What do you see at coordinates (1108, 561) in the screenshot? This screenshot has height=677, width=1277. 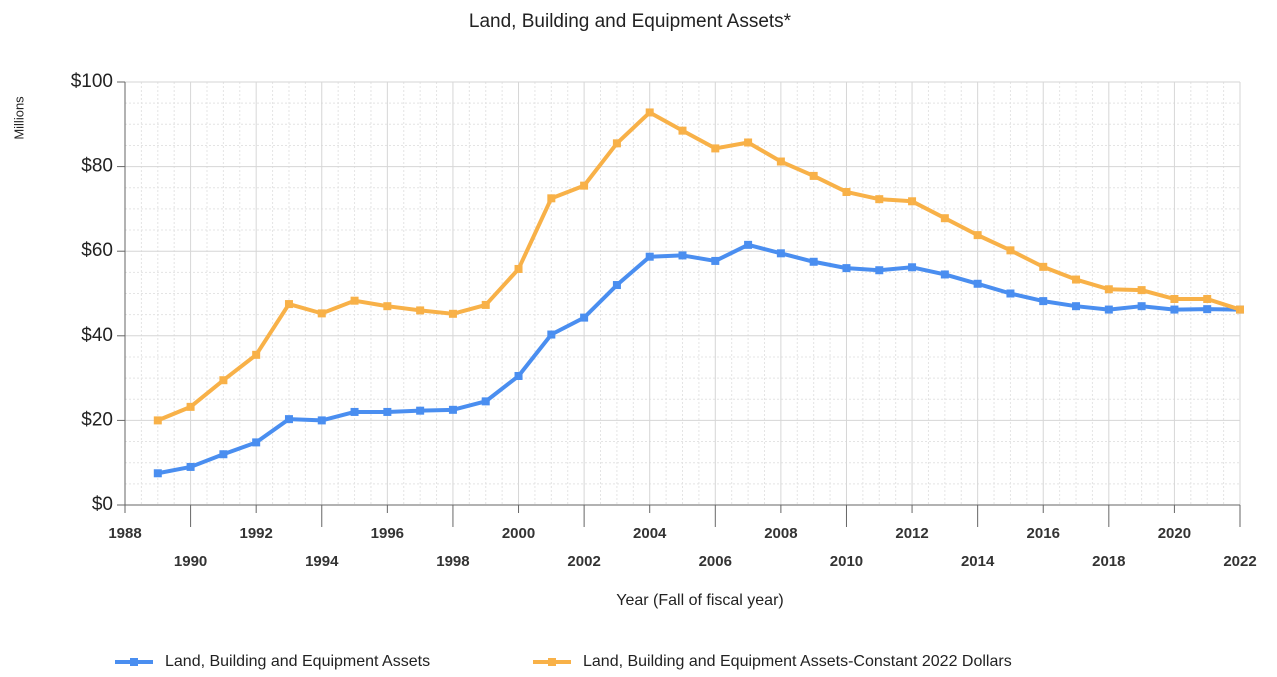 I see `x-tick-label: 2018` at bounding box center [1108, 561].